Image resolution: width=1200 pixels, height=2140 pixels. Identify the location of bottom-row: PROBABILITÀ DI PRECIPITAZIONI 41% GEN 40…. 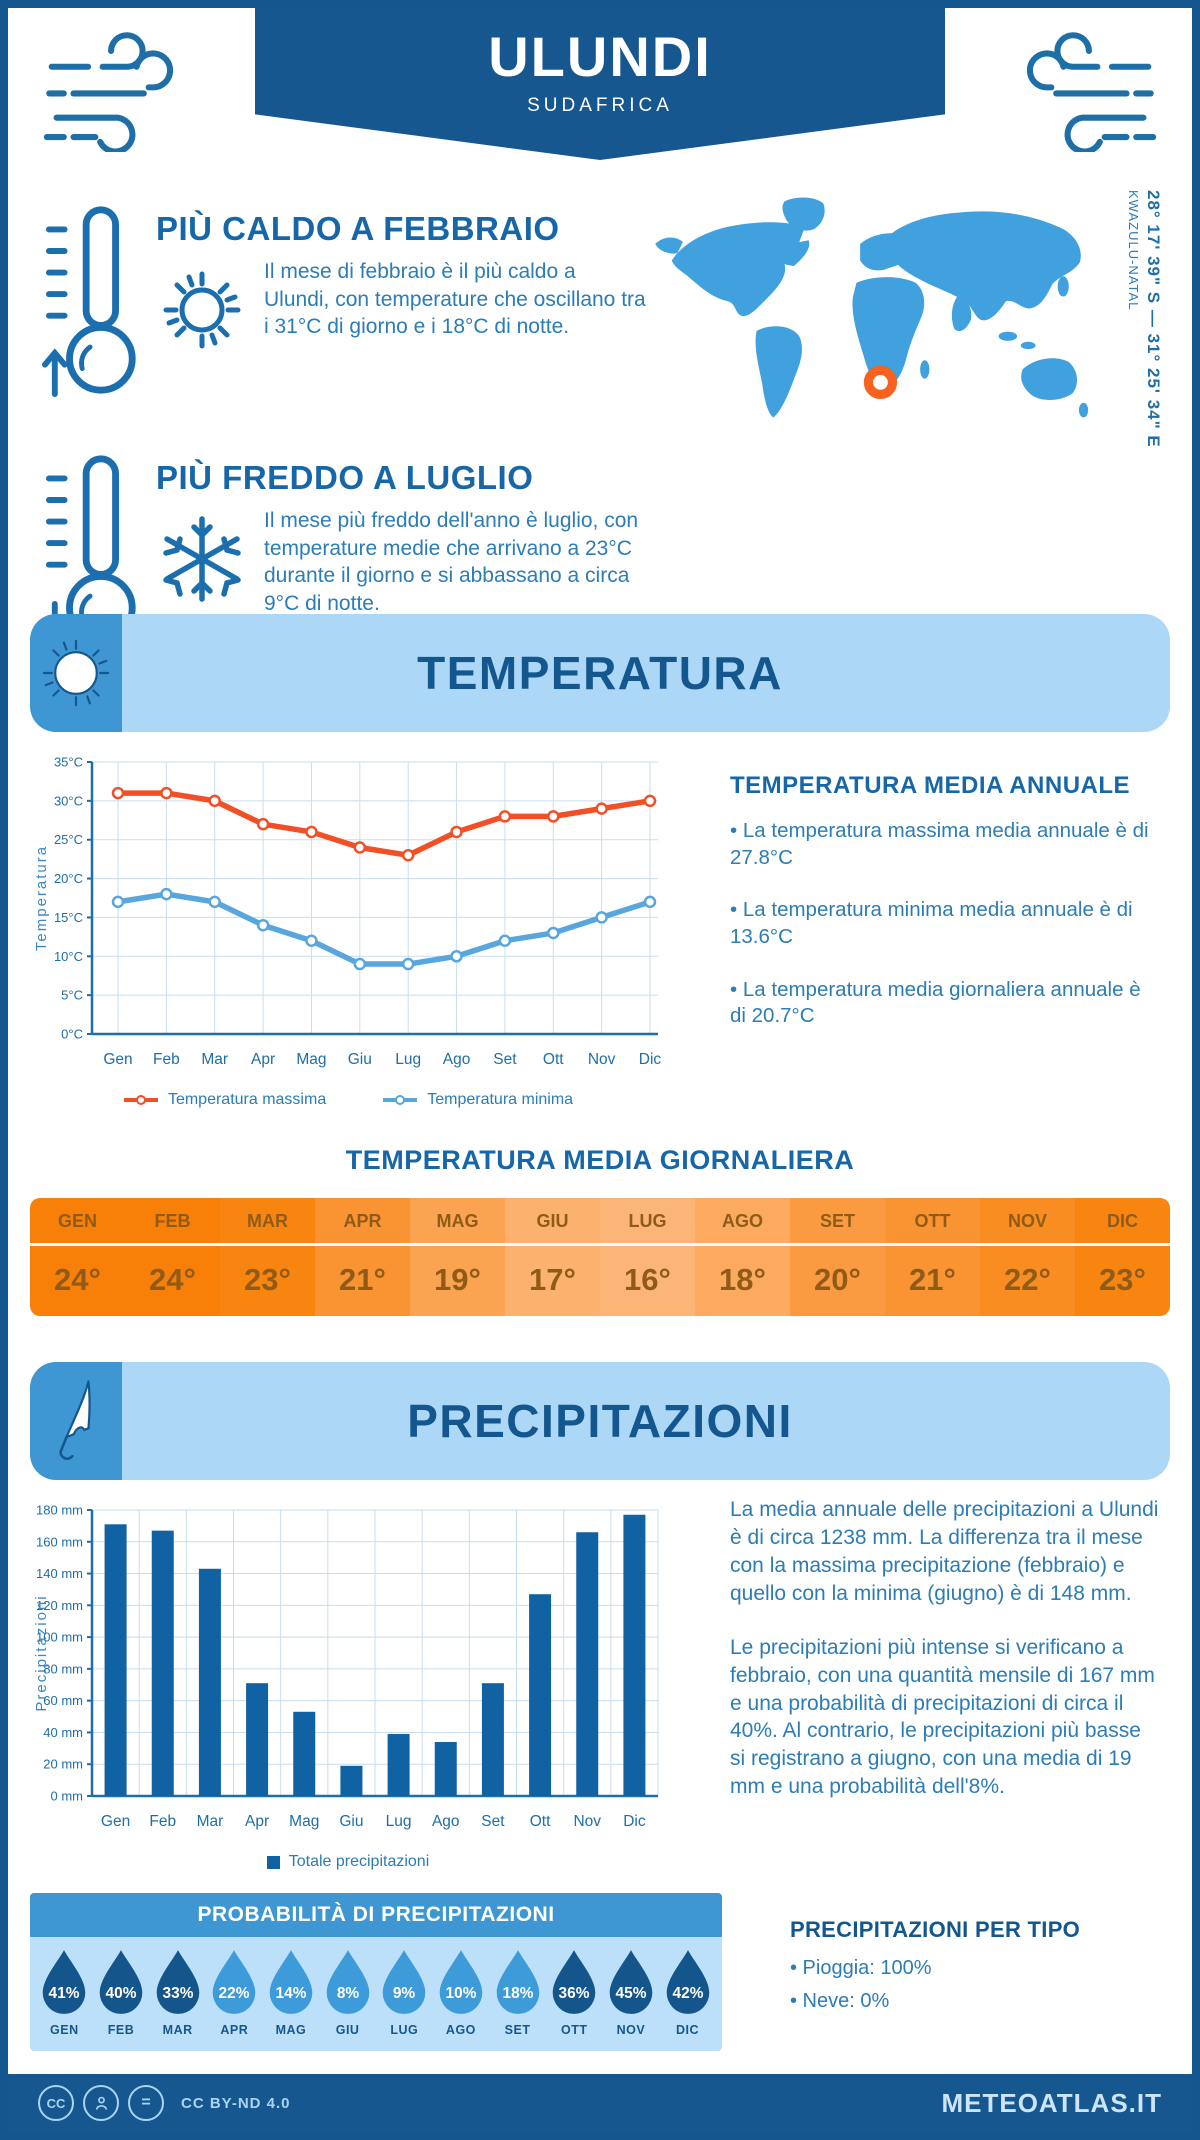
(600, 1972).